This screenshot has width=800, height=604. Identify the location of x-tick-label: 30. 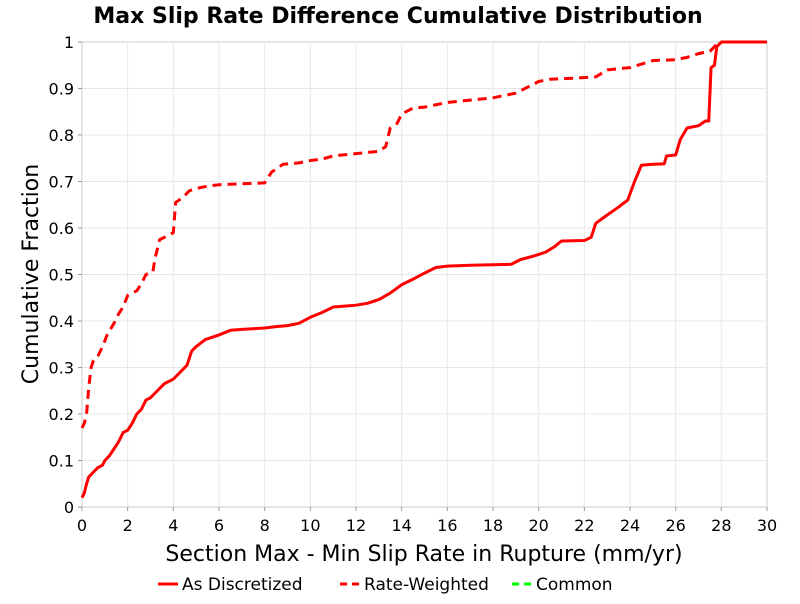
(767, 525).